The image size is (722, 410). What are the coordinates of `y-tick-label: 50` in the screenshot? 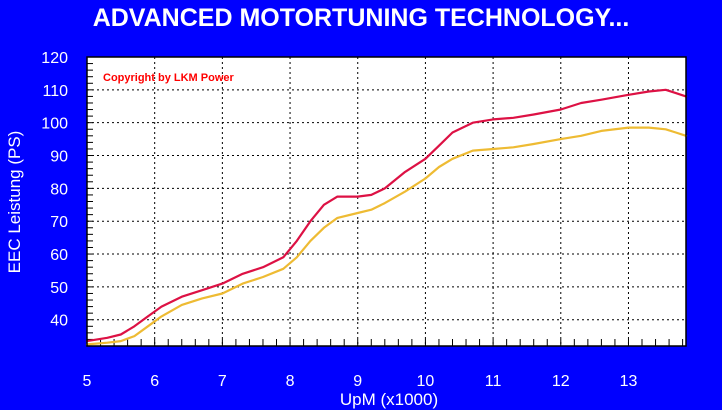 It's located at (59, 288).